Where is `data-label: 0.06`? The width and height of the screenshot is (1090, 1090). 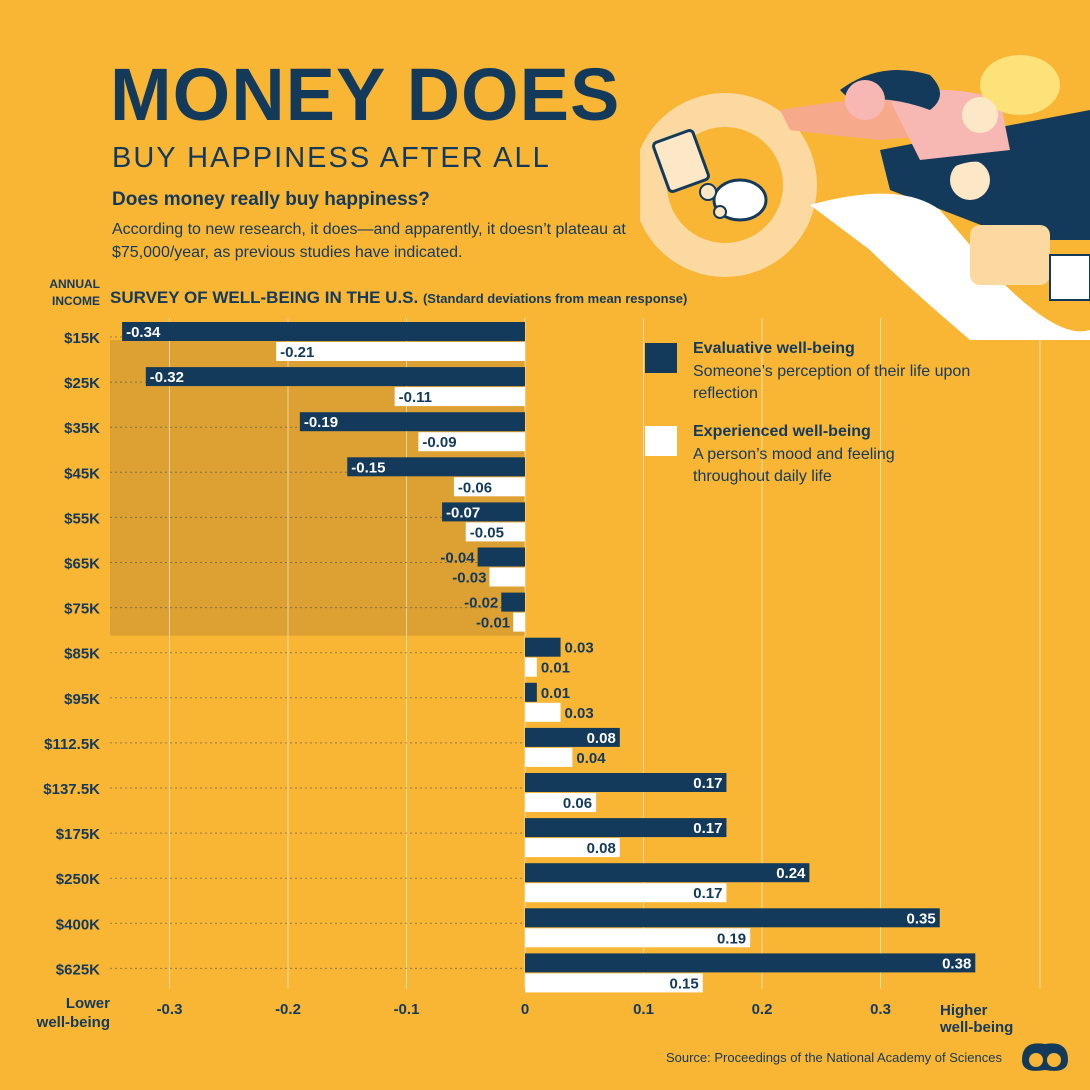 data-label: 0.06 is located at coordinates (577, 803).